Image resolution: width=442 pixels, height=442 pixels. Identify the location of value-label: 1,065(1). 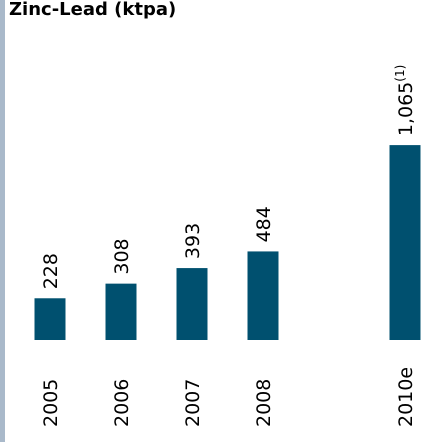
(405, 100).